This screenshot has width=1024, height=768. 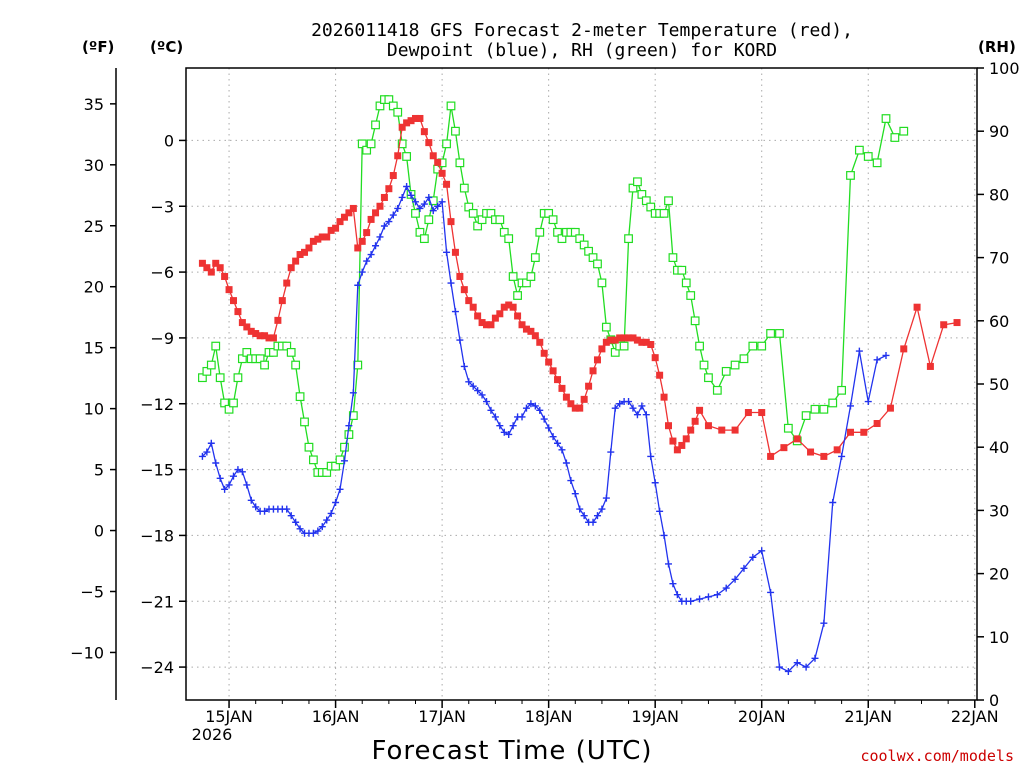 I want to click on rh-tick-label: 100, so click(x=1004, y=68).